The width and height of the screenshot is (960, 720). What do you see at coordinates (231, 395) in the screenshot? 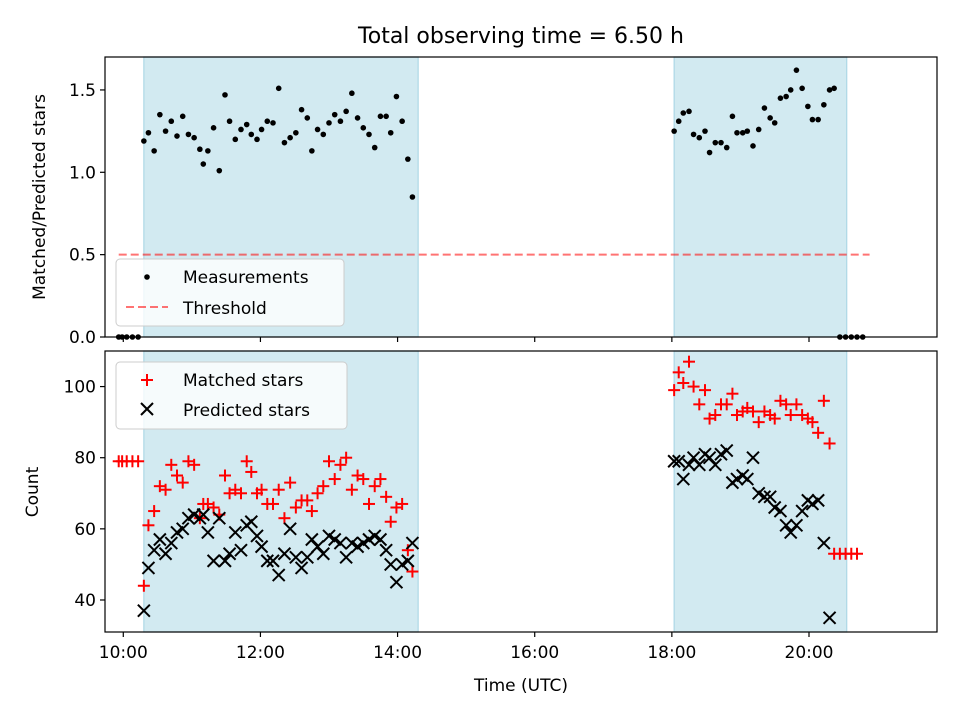
I see `bottom-legend-box` at bounding box center [231, 395].